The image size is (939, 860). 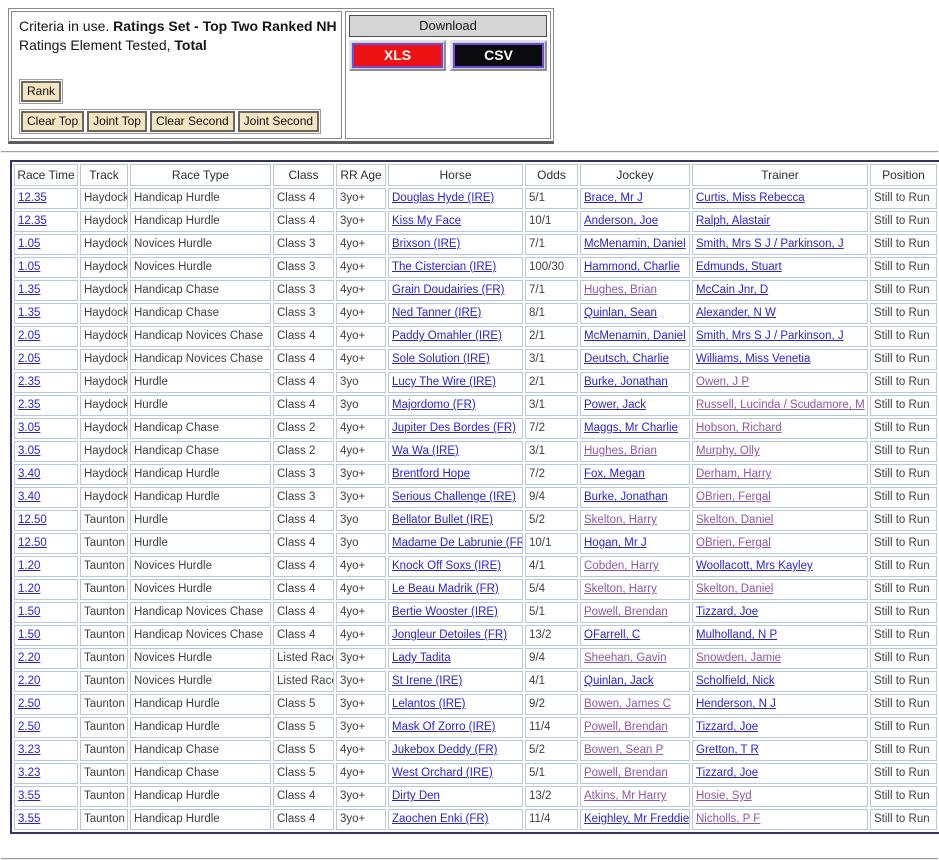 I want to click on horse-link: Brixson (IRE), so click(x=426, y=244).